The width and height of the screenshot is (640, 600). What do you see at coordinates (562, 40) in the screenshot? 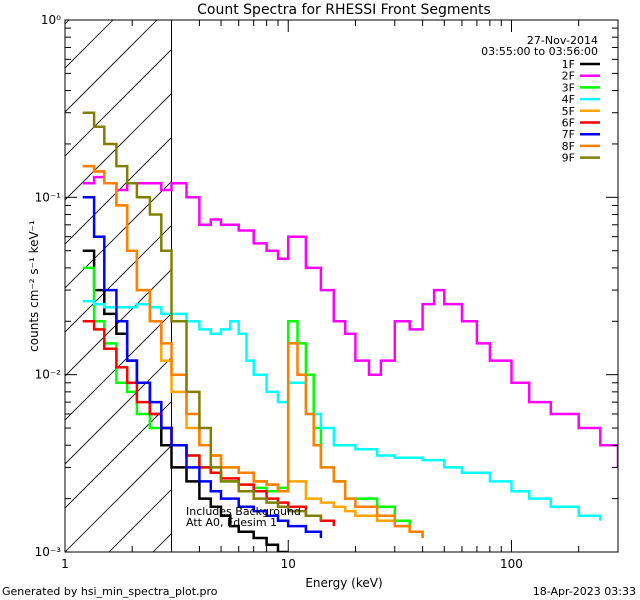
I see `date-label: 27-Nov-2014` at bounding box center [562, 40].